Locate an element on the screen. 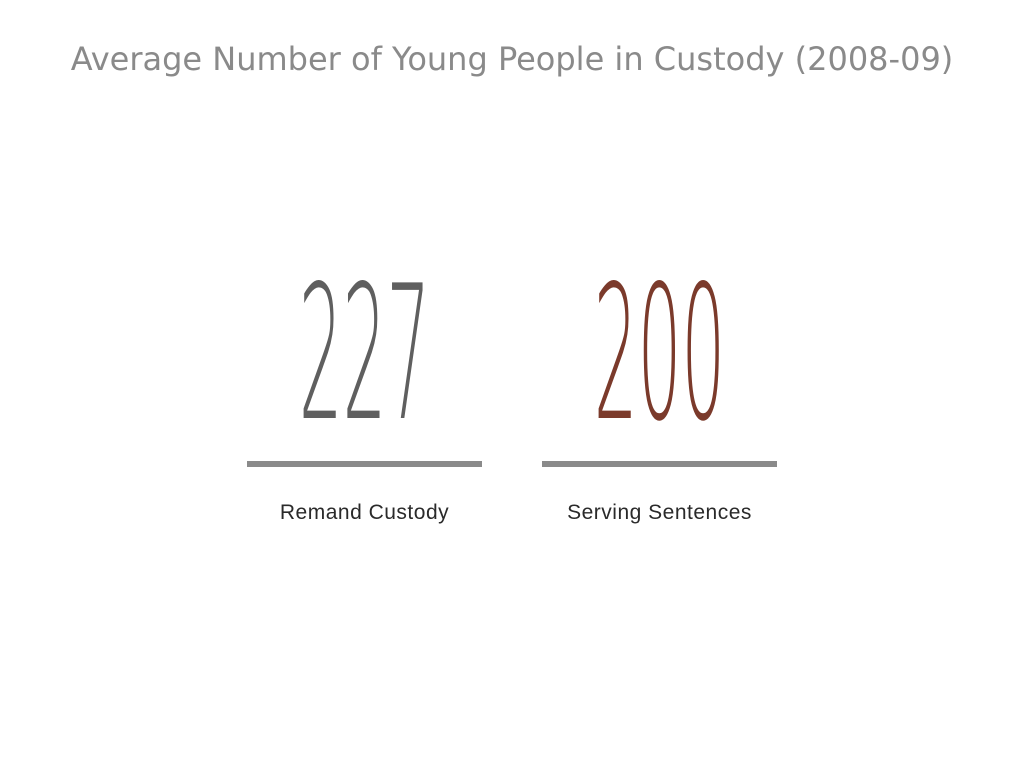 This screenshot has height=768, width=1024. stat-label: Serving Sentences is located at coordinates (659, 512).